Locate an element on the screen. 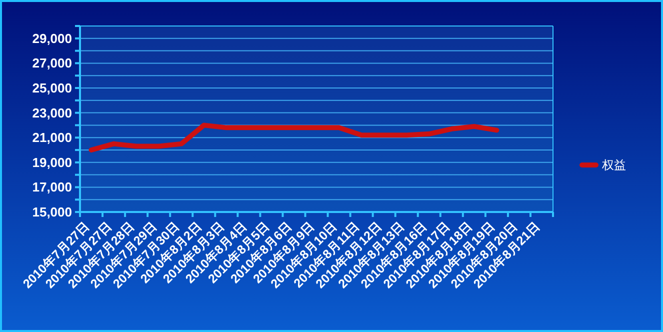  legend-label: 权益 is located at coordinates (613, 165).